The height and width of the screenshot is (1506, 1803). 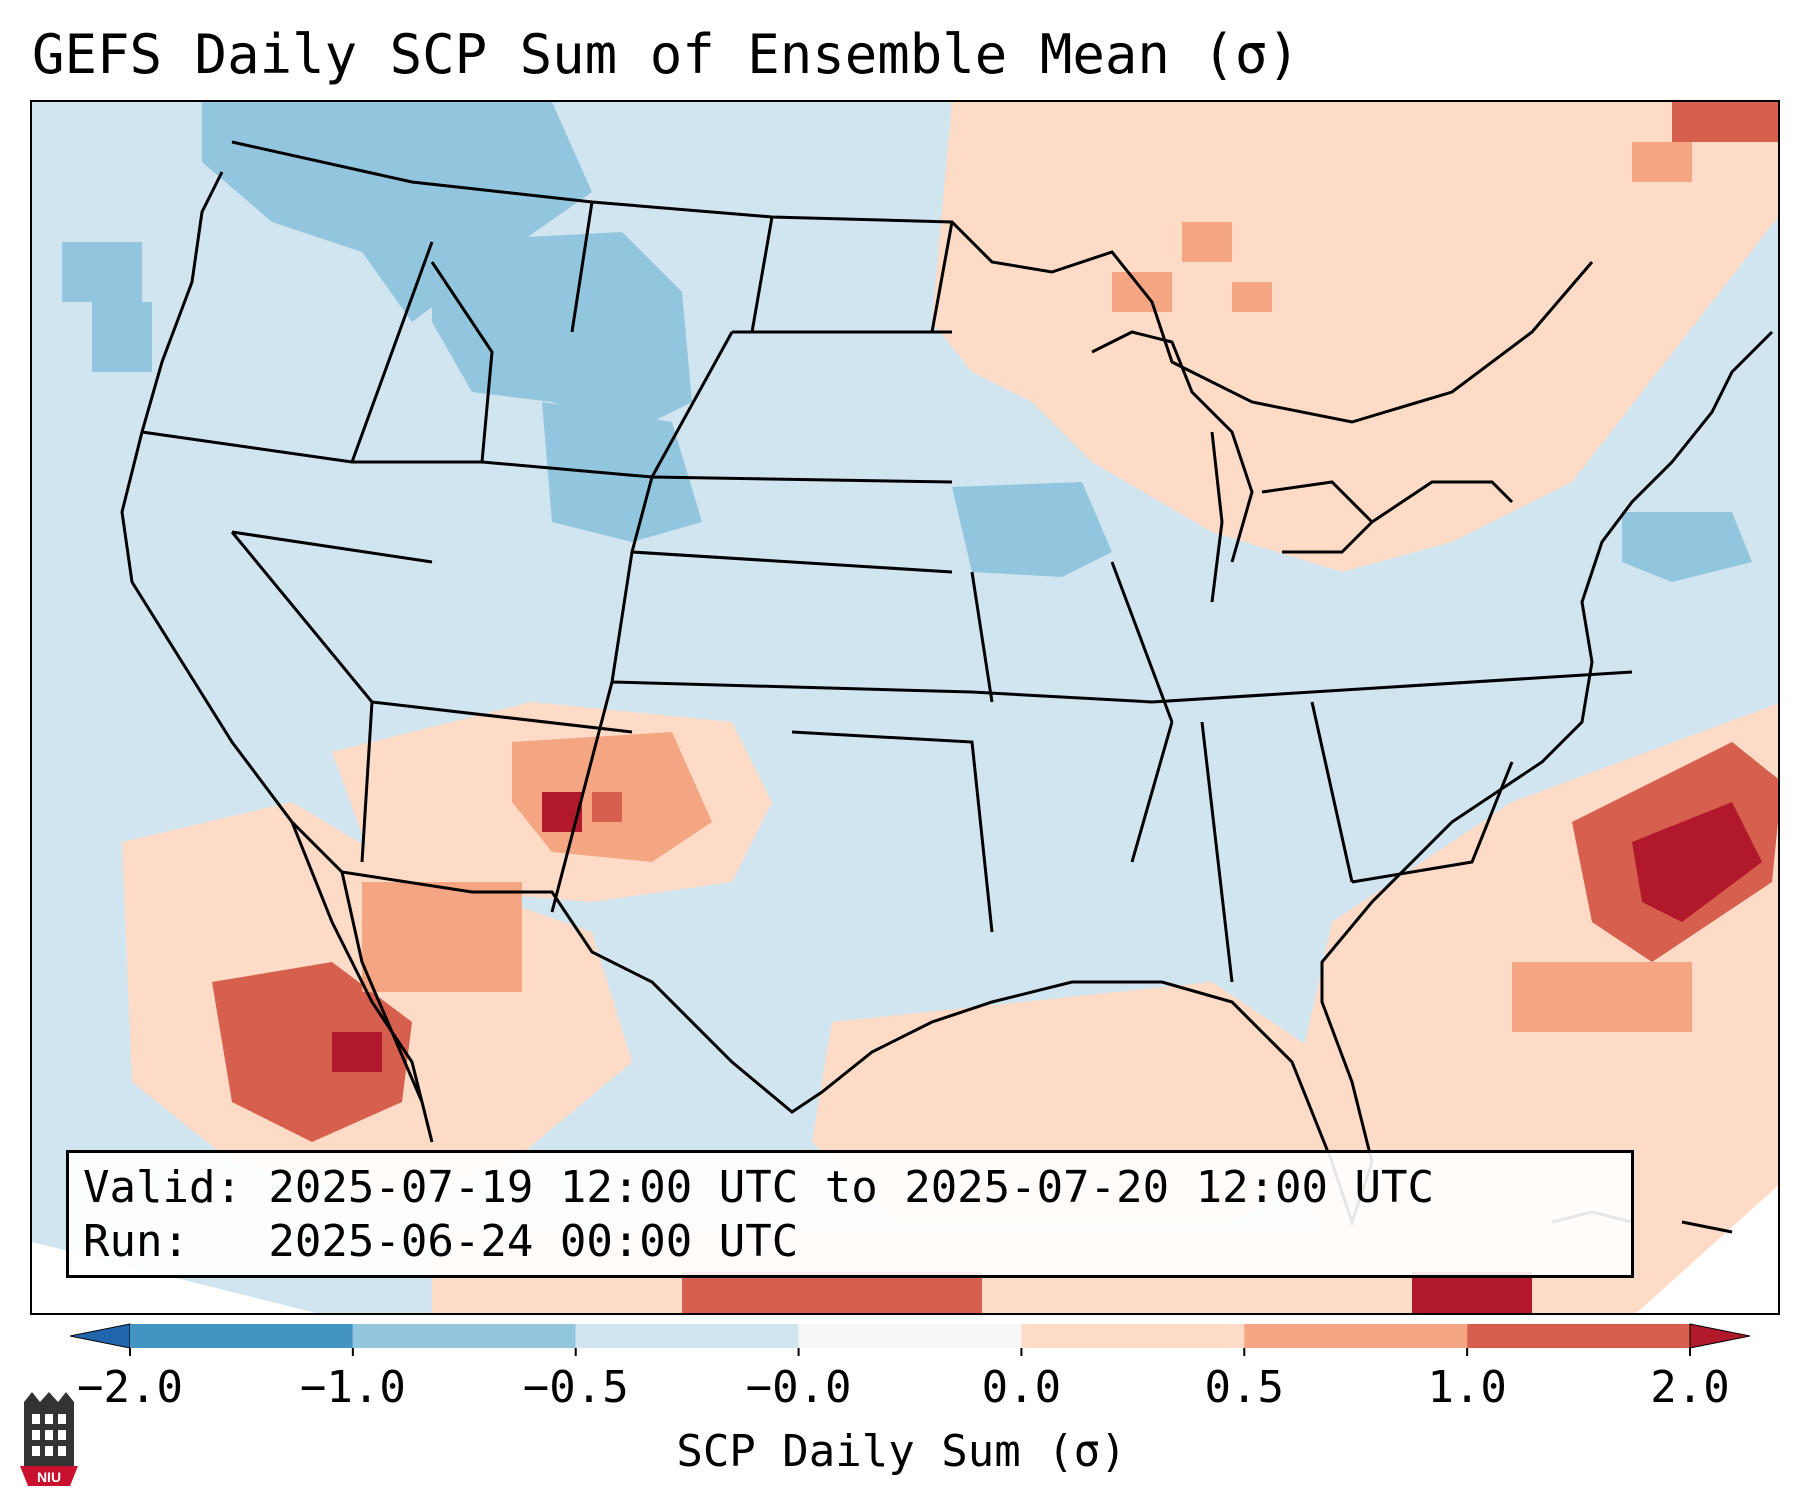 I want to click on colorbar-tick-label: 0.5, so click(x=1244, y=1387).